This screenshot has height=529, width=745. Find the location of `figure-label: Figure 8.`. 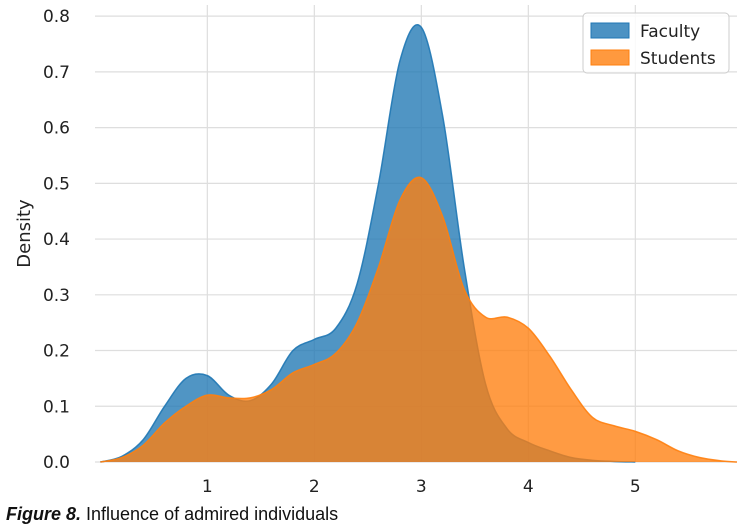

figure-label: Figure 8. is located at coordinates (44, 514).